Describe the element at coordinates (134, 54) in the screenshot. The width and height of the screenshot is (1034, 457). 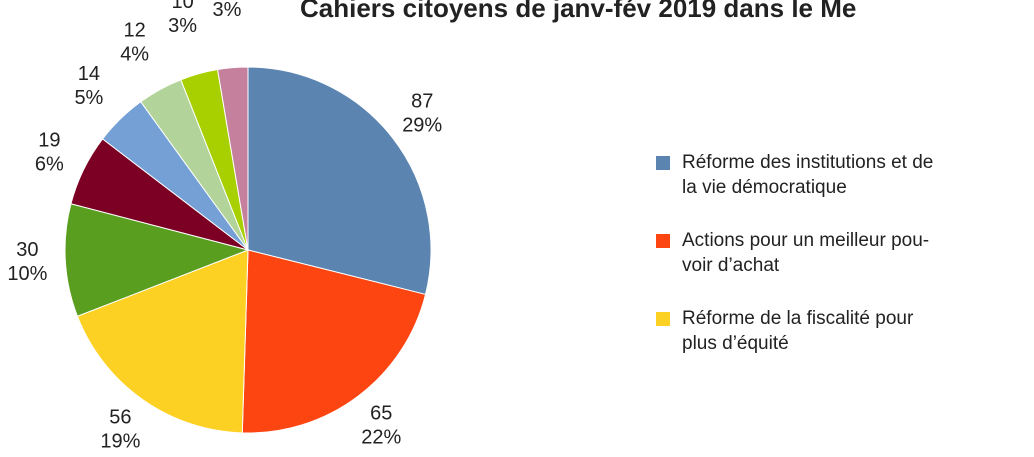
I see `percent-label: 4%` at that location.